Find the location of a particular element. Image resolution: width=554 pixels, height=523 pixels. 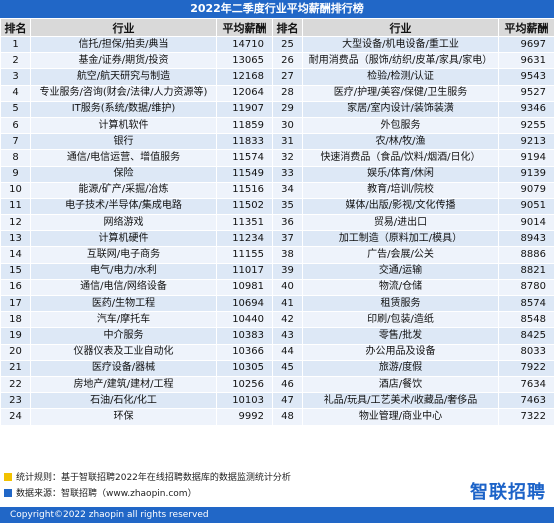

table-row: 21 医疗设备/器械 10305 45 旅游/度假 7922 is located at coordinates (277, 368).